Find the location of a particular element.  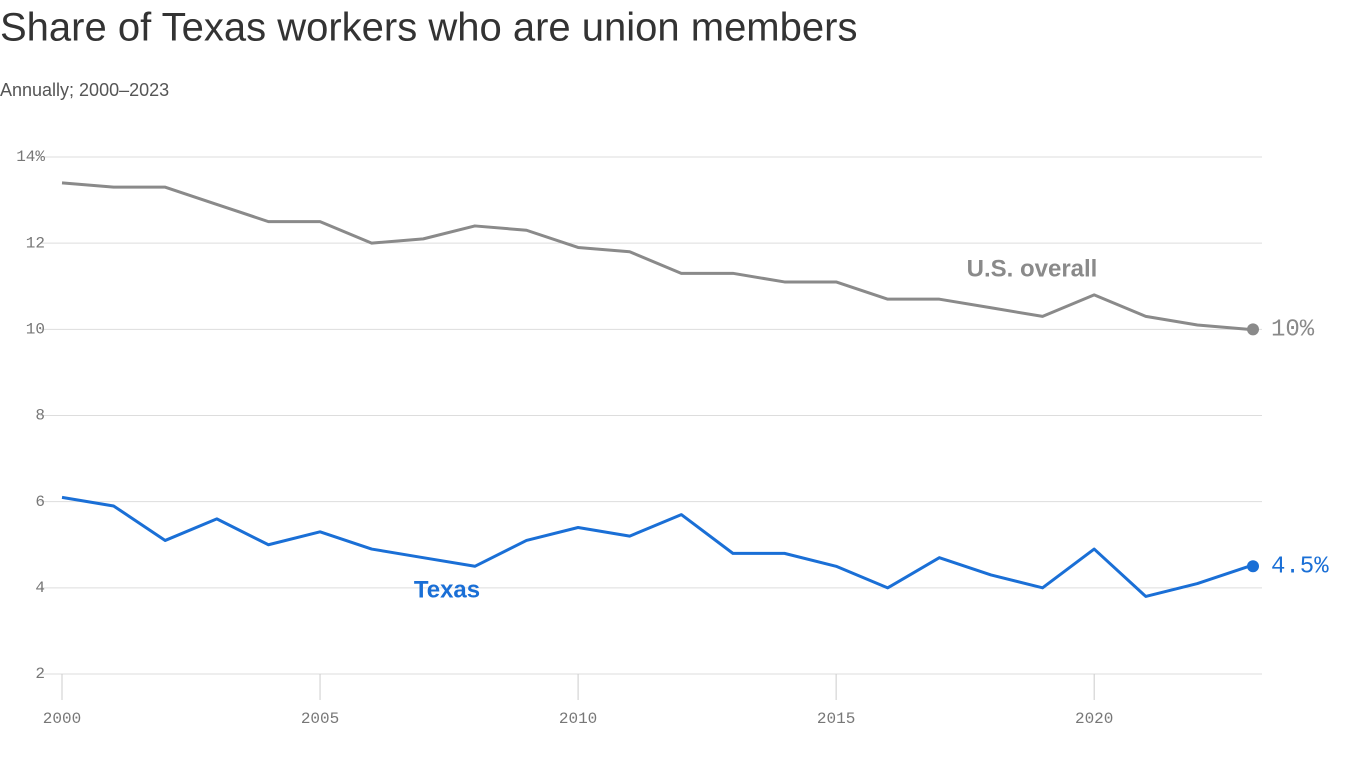

y-tick-label: 8 is located at coordinates (40, 416).